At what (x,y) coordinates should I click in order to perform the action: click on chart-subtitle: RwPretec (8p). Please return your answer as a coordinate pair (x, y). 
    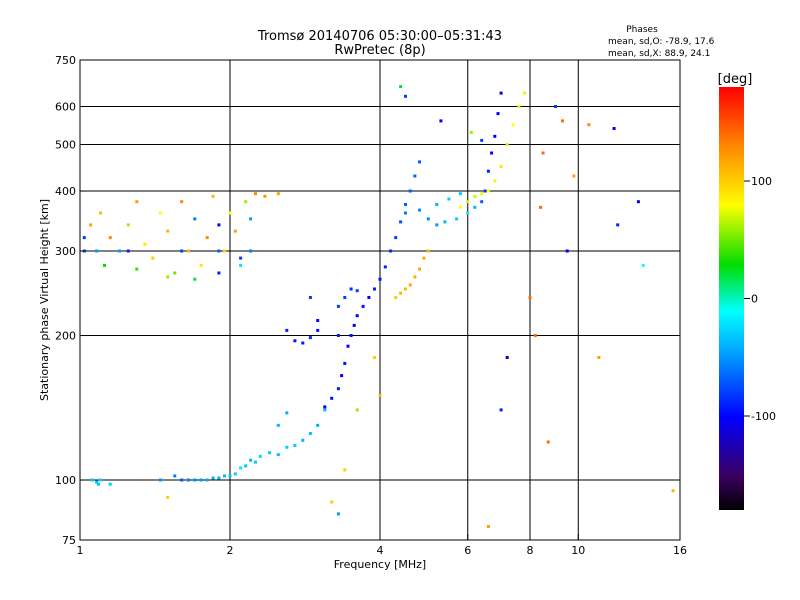
    Looking at the image, I should click on (379, 50).